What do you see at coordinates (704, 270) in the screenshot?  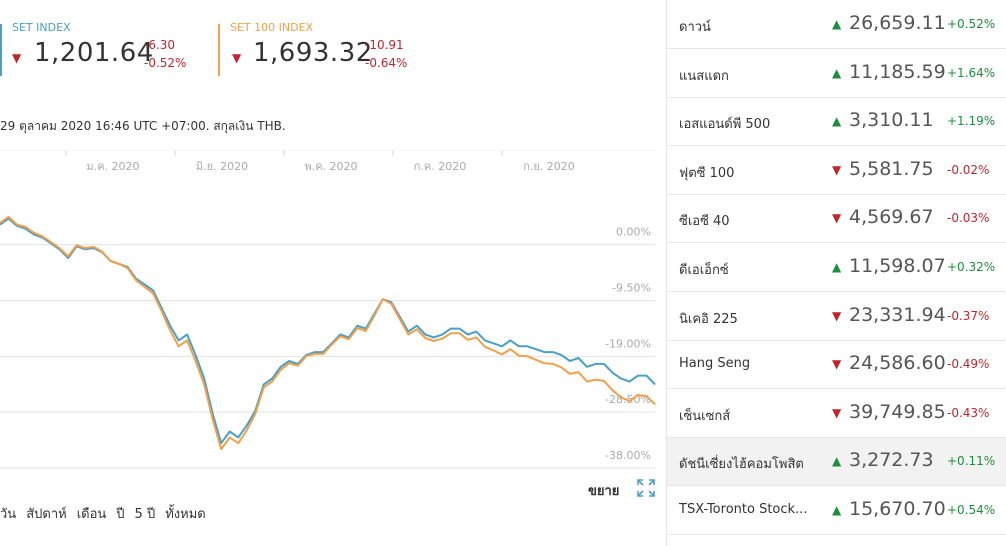 I see `market-name: ดีเอเอ็กซ์` at bounding box center [704, 270].